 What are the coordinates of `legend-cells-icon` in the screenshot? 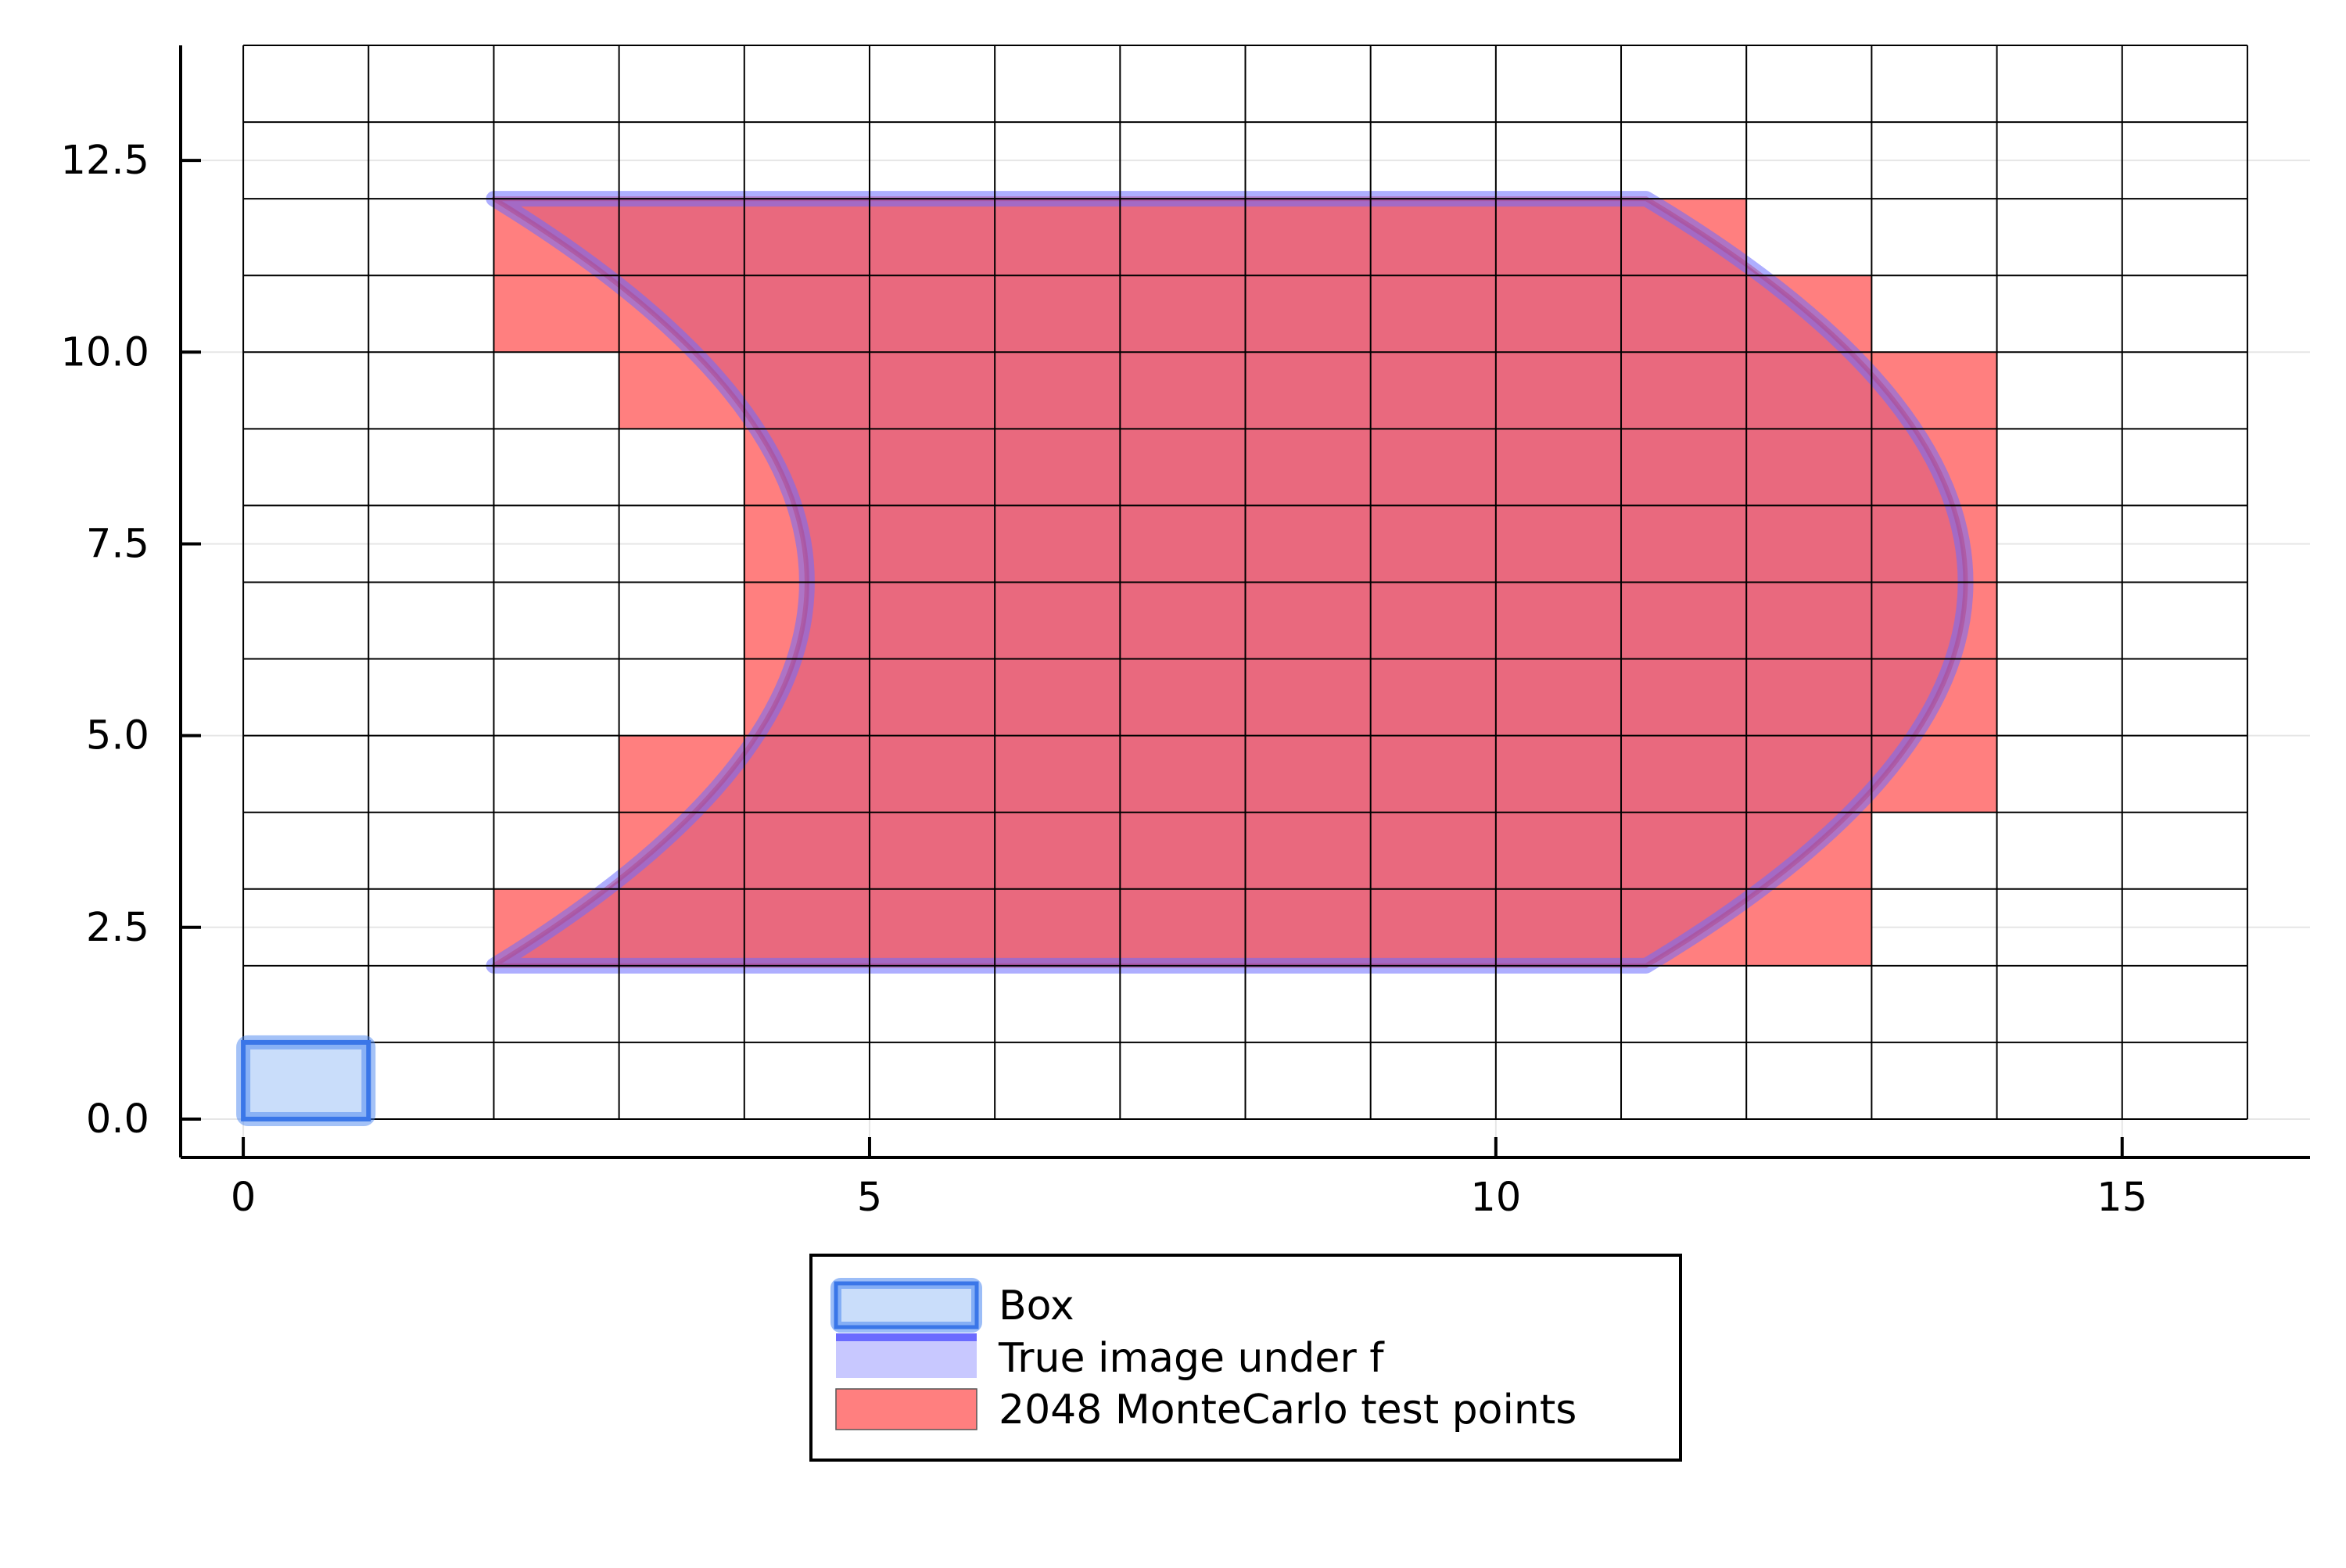 It's located at (907, 1409).